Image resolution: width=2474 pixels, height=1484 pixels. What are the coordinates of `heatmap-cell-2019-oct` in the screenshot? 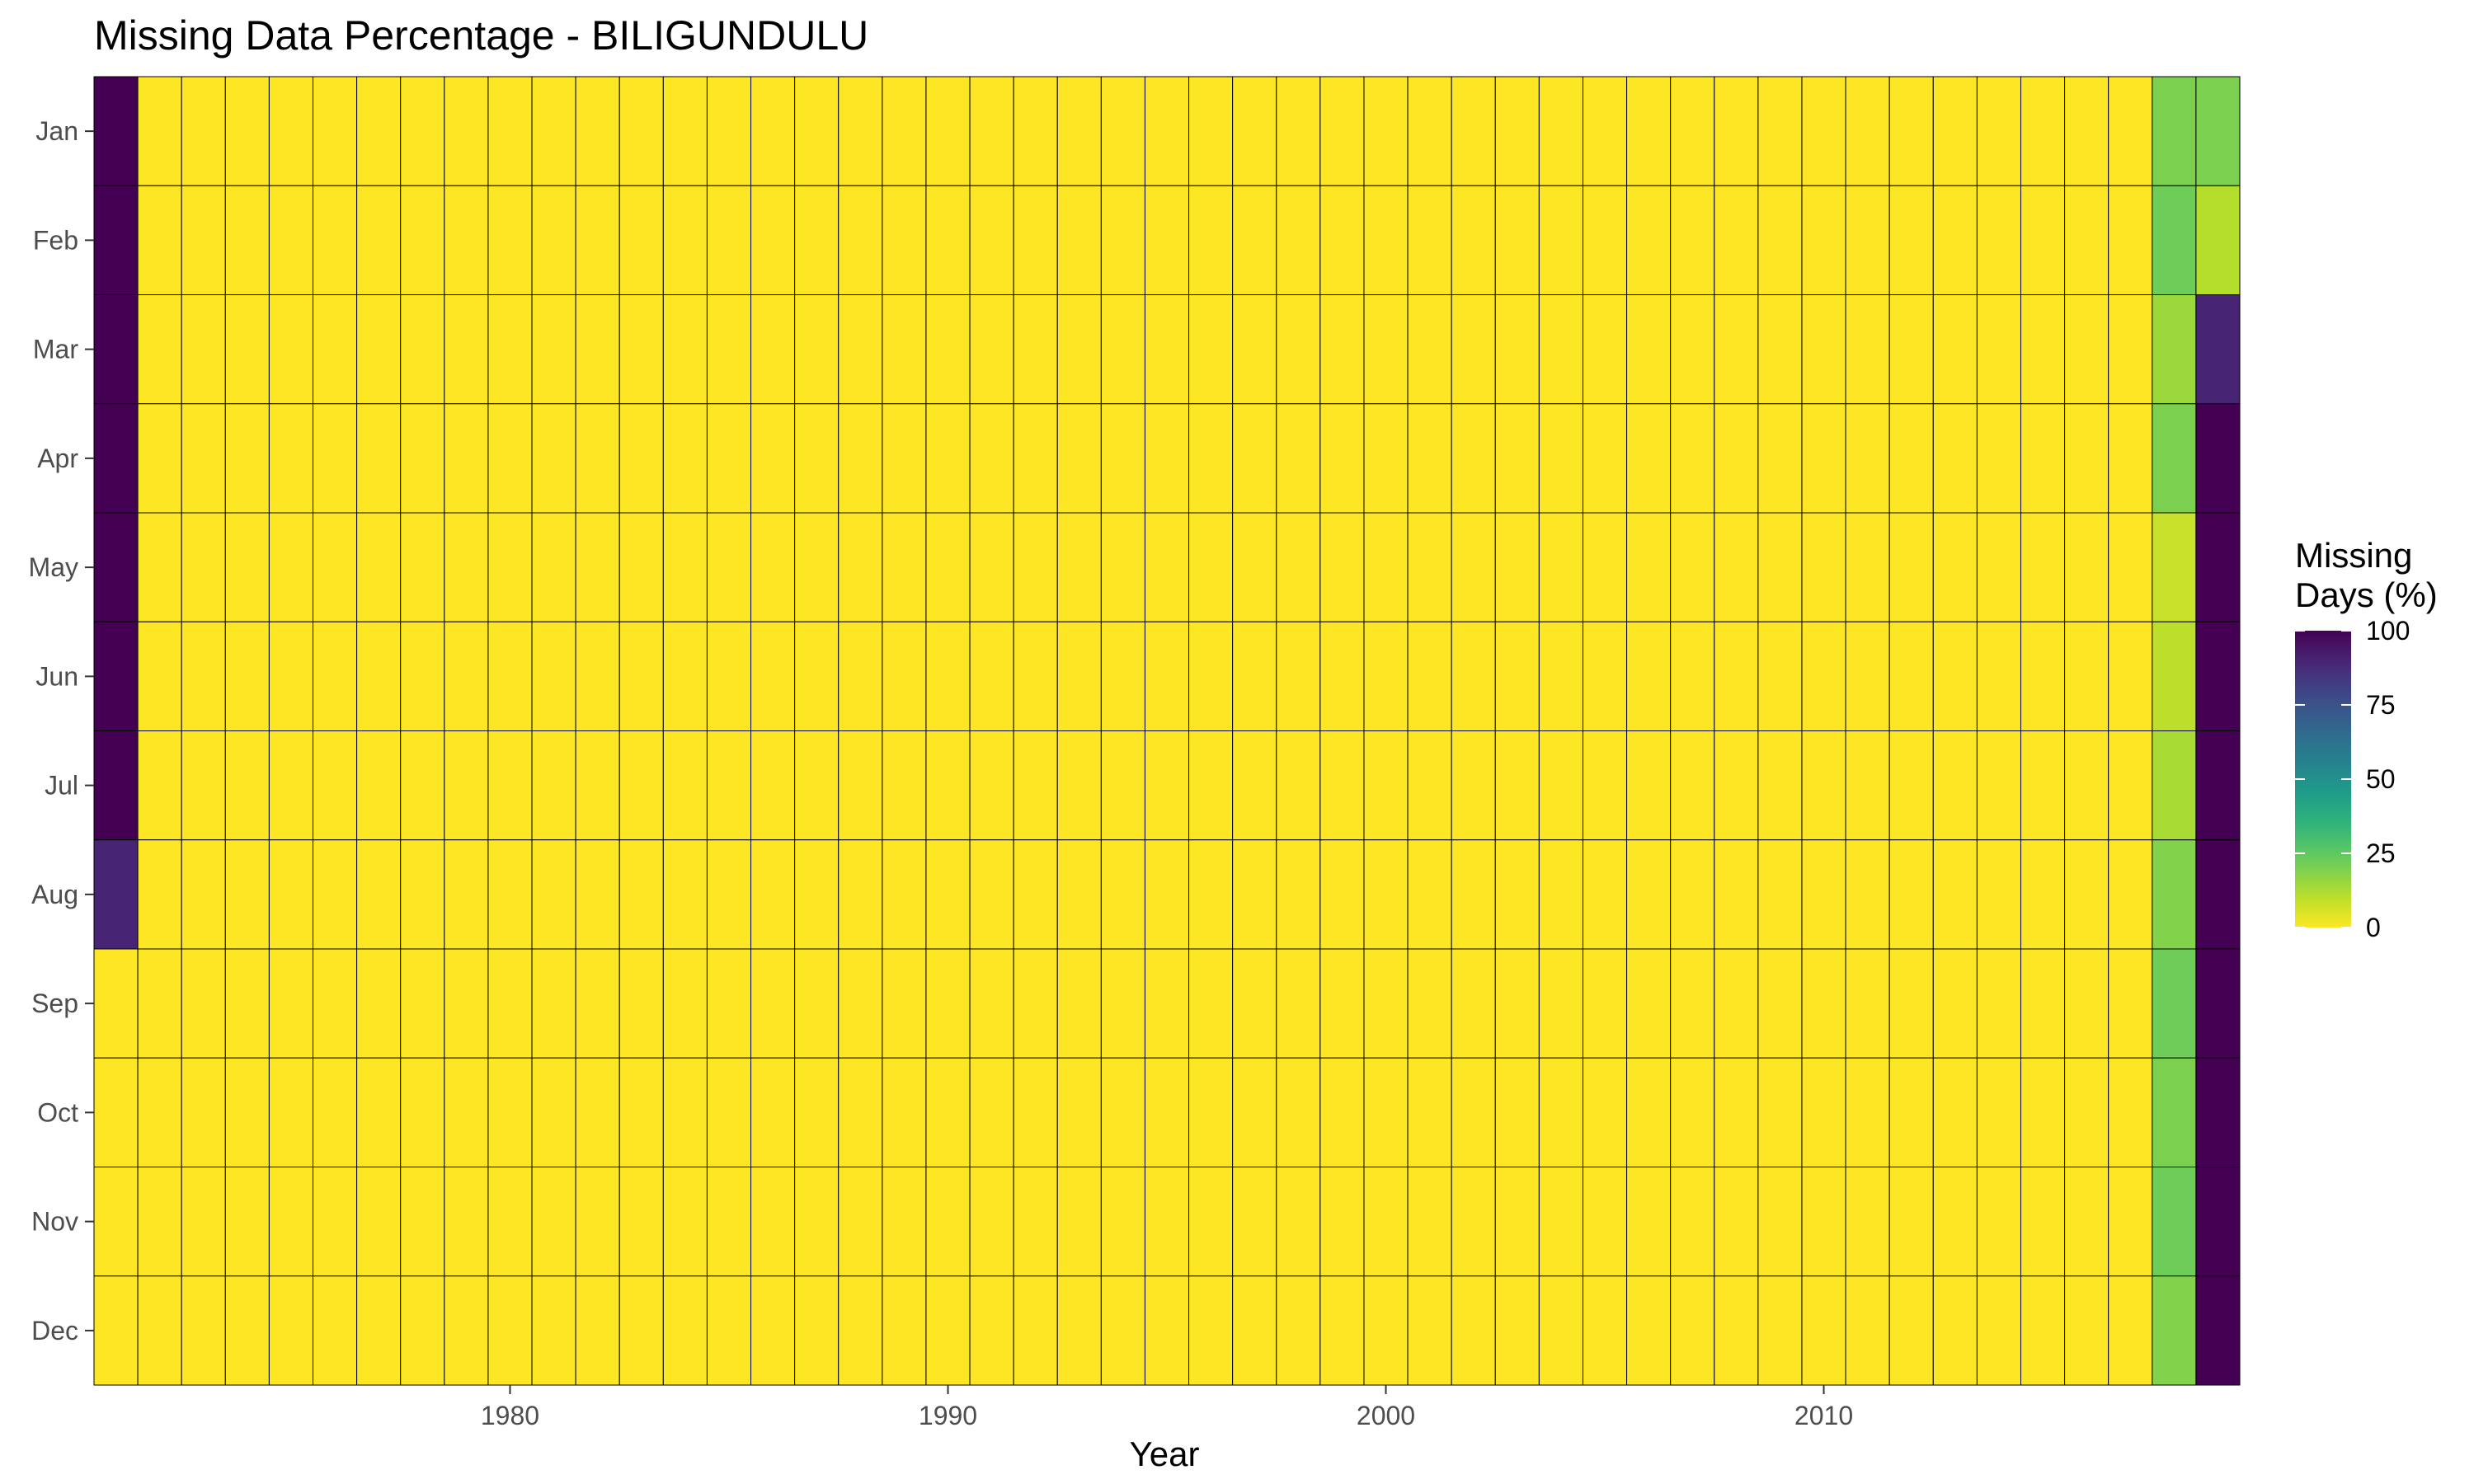 It's located at (2218, 1112).